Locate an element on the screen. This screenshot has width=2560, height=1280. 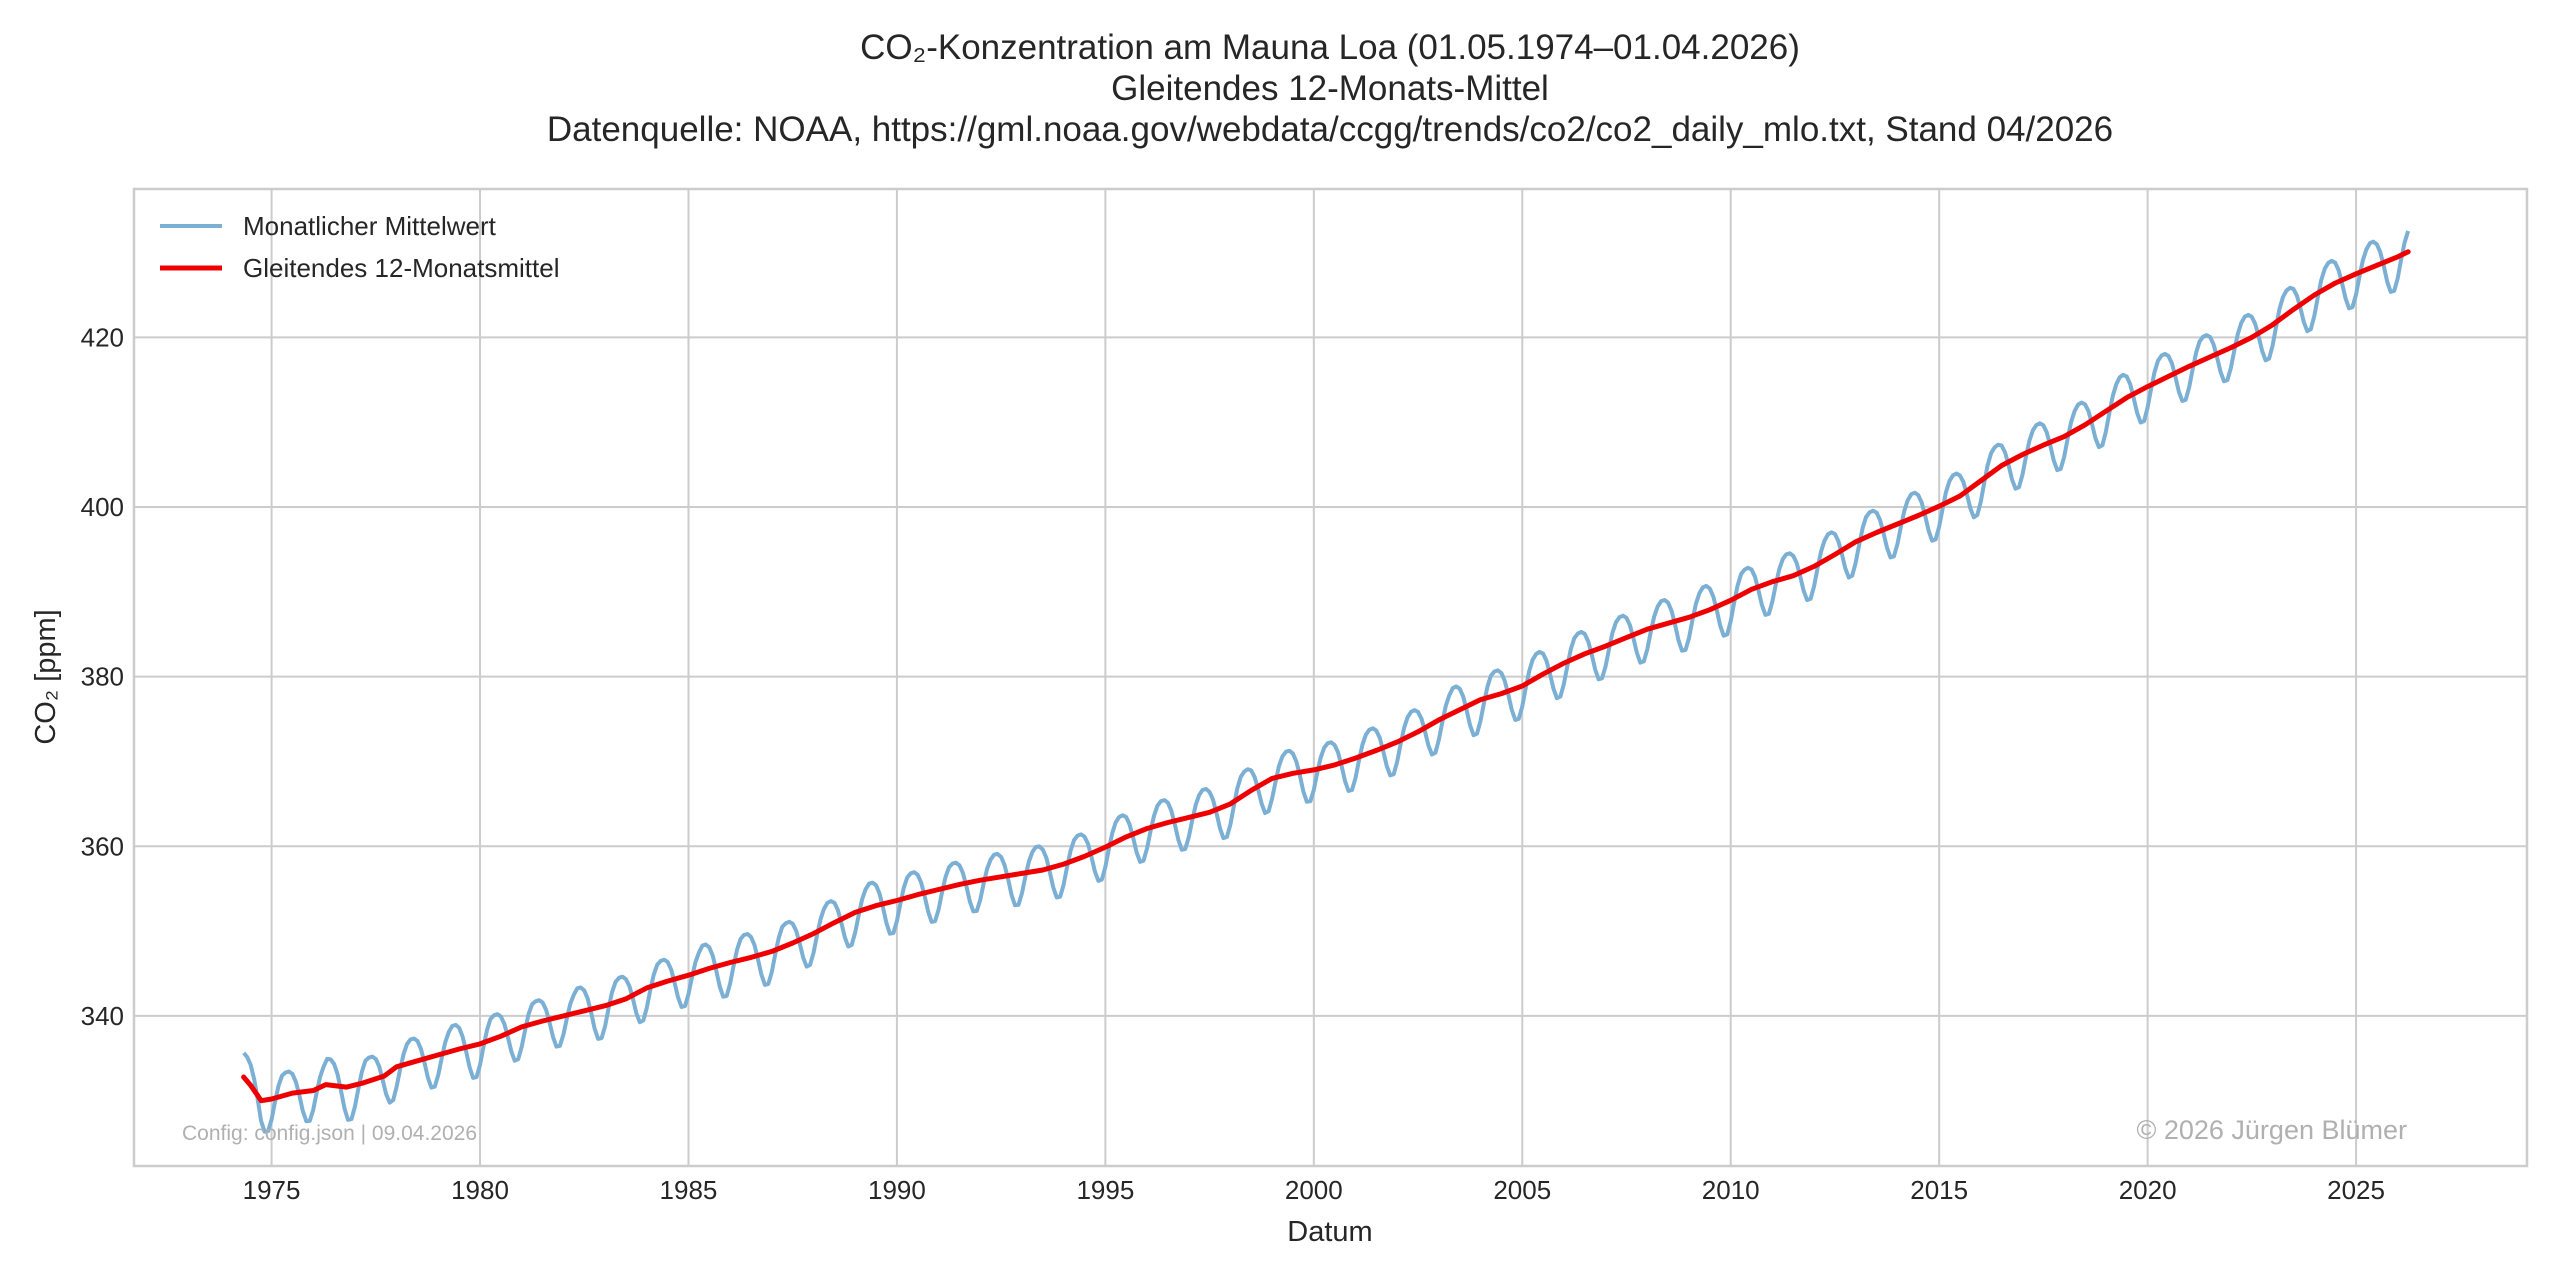
config-note: Config: config.json | 09.04.2026 is located at coordinates (329, 1133).